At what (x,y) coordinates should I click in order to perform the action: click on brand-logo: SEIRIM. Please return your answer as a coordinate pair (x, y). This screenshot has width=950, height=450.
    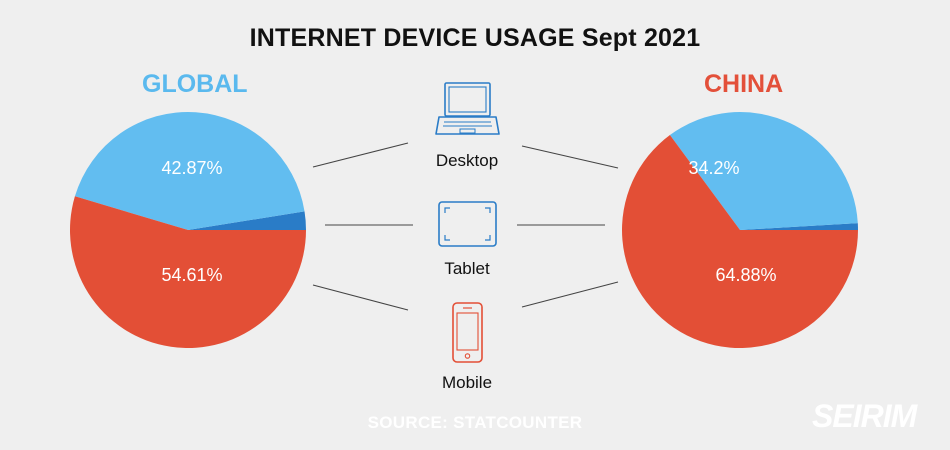
    Looking at the image, I should click on (864, 416).